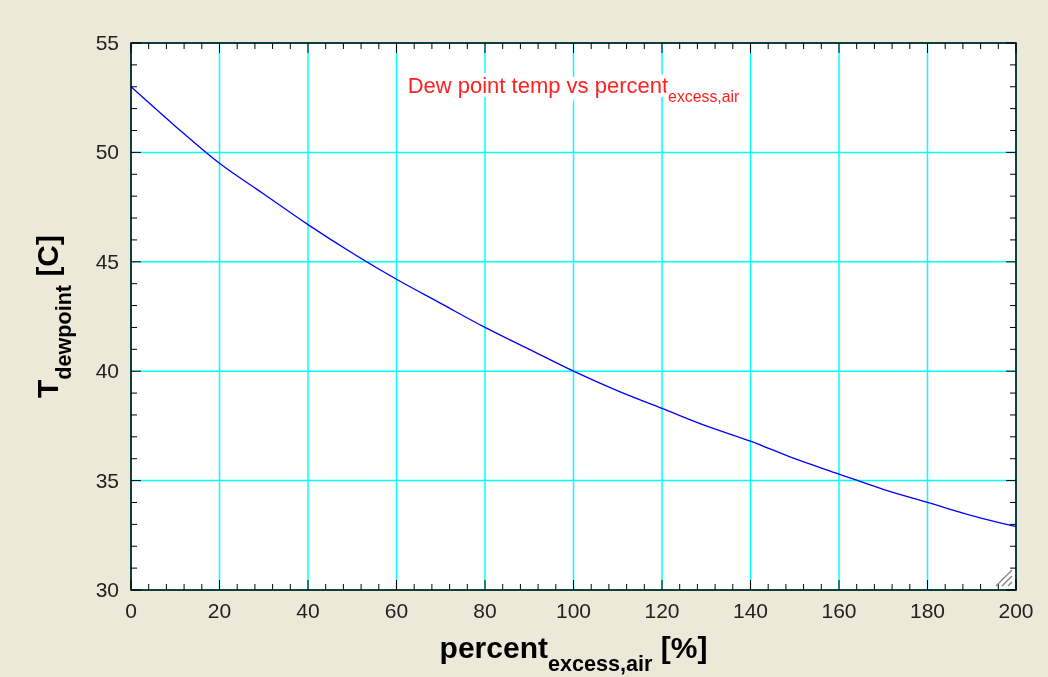 The image size is (1048, 677). What do you see at coordinates (662, 610) in the screenshot?
I see `x-tick-label: 120` at bounding box center [662, 610].